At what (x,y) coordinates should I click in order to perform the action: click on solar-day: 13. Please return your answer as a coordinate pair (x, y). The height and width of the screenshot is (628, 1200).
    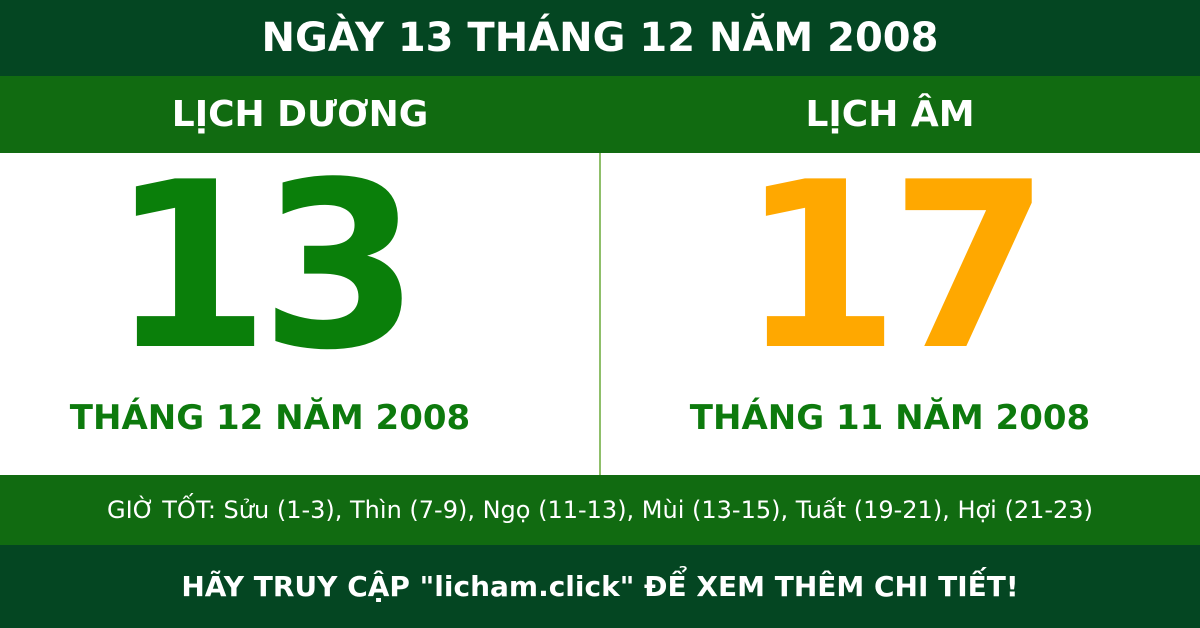
    Looking at the image, I should click on (264, 267).